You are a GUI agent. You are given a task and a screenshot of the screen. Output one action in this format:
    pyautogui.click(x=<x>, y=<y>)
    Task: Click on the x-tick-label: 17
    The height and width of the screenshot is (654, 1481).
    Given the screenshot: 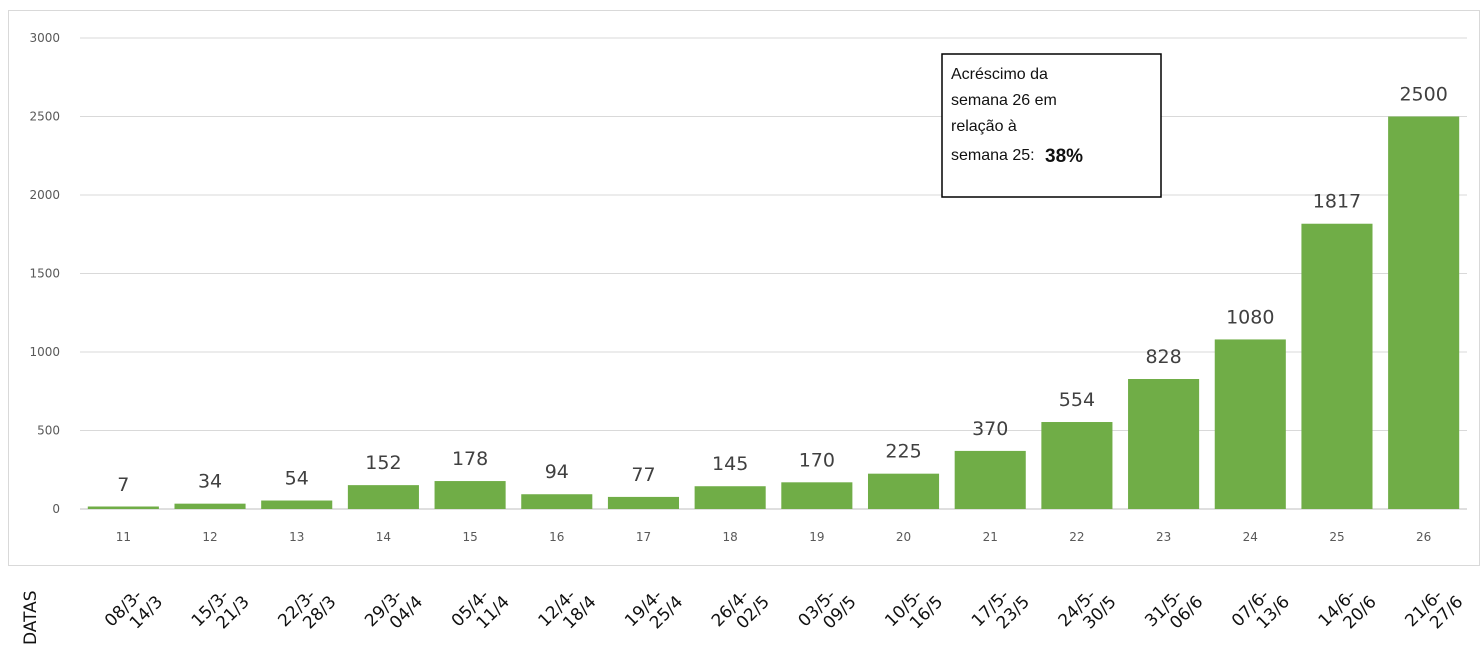 What is the action you would take?
    pyautogui.click(x=643, y=537)
    